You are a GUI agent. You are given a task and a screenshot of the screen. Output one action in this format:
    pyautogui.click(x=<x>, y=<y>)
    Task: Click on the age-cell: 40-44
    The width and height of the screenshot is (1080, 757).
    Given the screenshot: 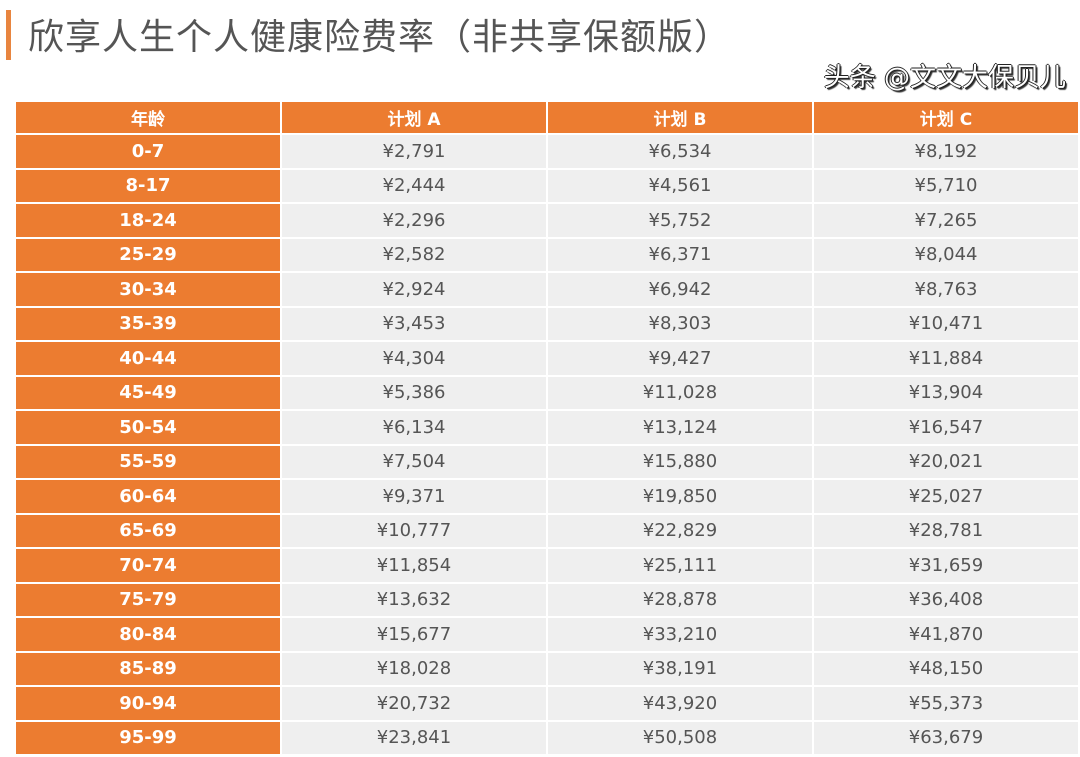 What is the action you would take?
    pyautogui.click(x=148, y=358)
    